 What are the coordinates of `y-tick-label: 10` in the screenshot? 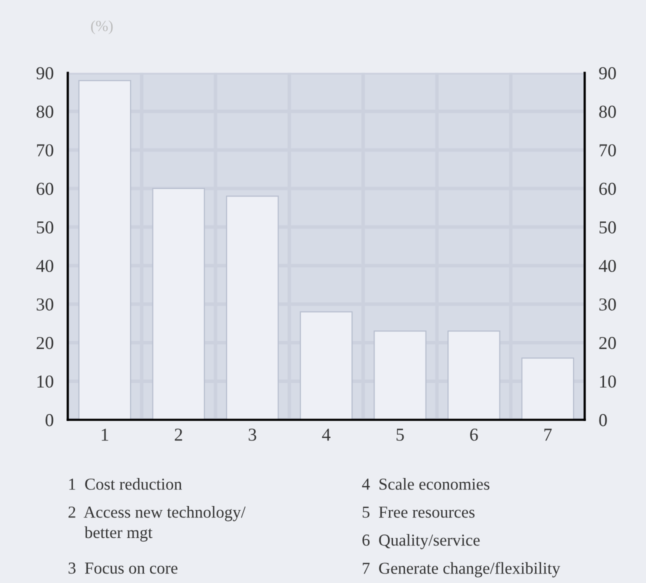 It's located at (45, 381).